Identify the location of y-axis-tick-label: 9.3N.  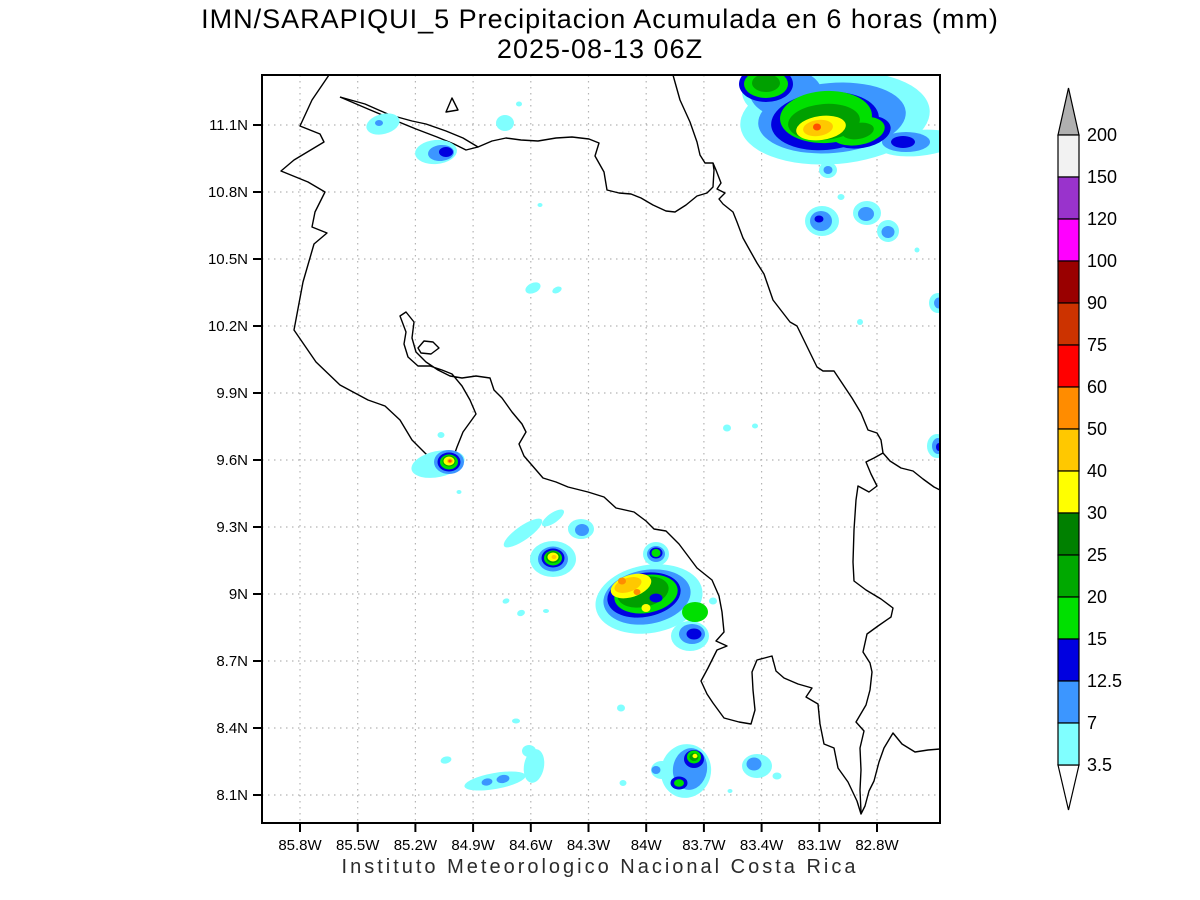
(232, 527).